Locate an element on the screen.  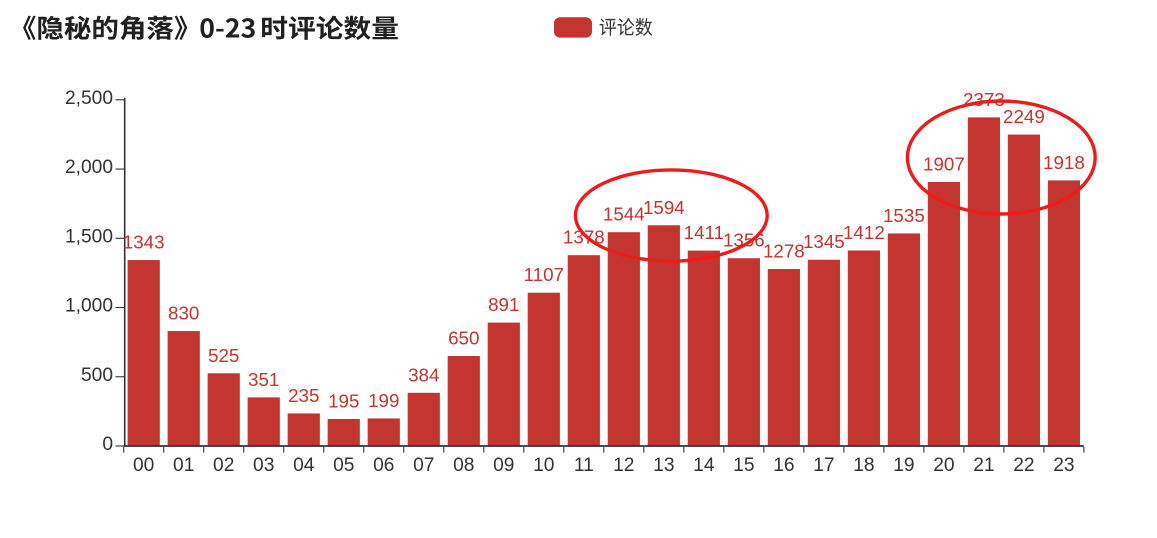
svg-text: 12 is located at coordinates (623, 465).